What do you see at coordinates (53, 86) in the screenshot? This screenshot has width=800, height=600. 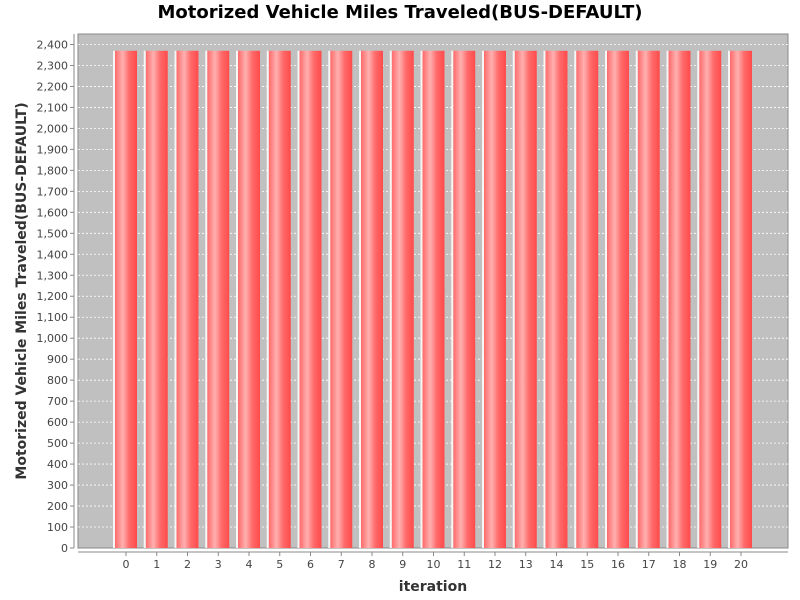 I see `y-tick-label: 2,200` at bounding box center [53, 86].